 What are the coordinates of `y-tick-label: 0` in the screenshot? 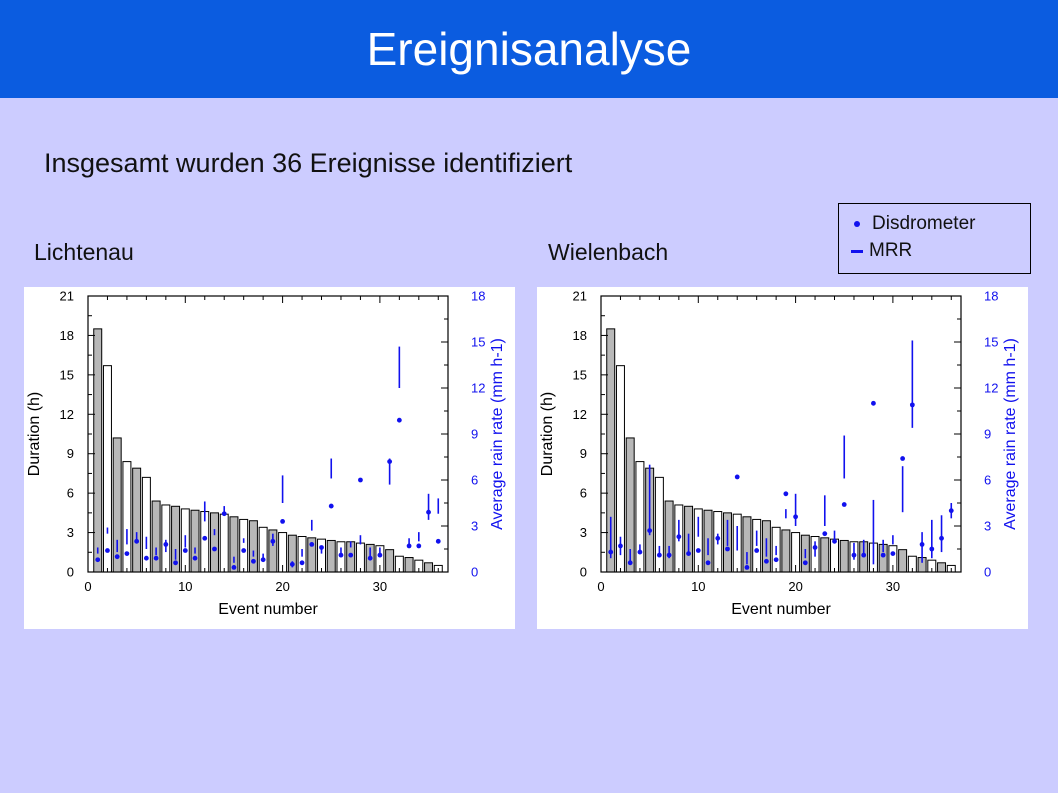 It's located at (583, 572).